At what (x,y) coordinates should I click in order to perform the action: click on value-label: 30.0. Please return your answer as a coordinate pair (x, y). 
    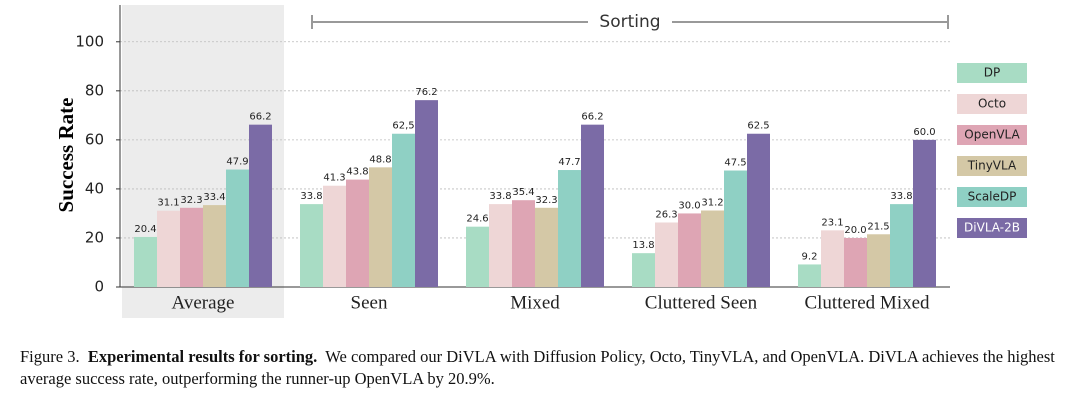
    Looking at the image, I should click on (689, 205).